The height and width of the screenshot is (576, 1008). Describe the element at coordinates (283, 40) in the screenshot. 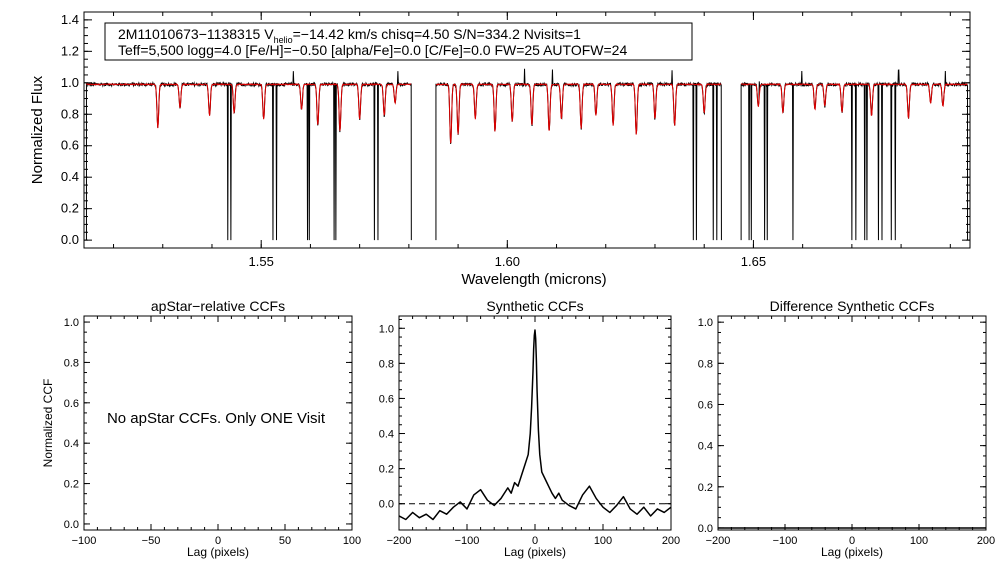

I see `vhelio-subscript: helio` at that location.